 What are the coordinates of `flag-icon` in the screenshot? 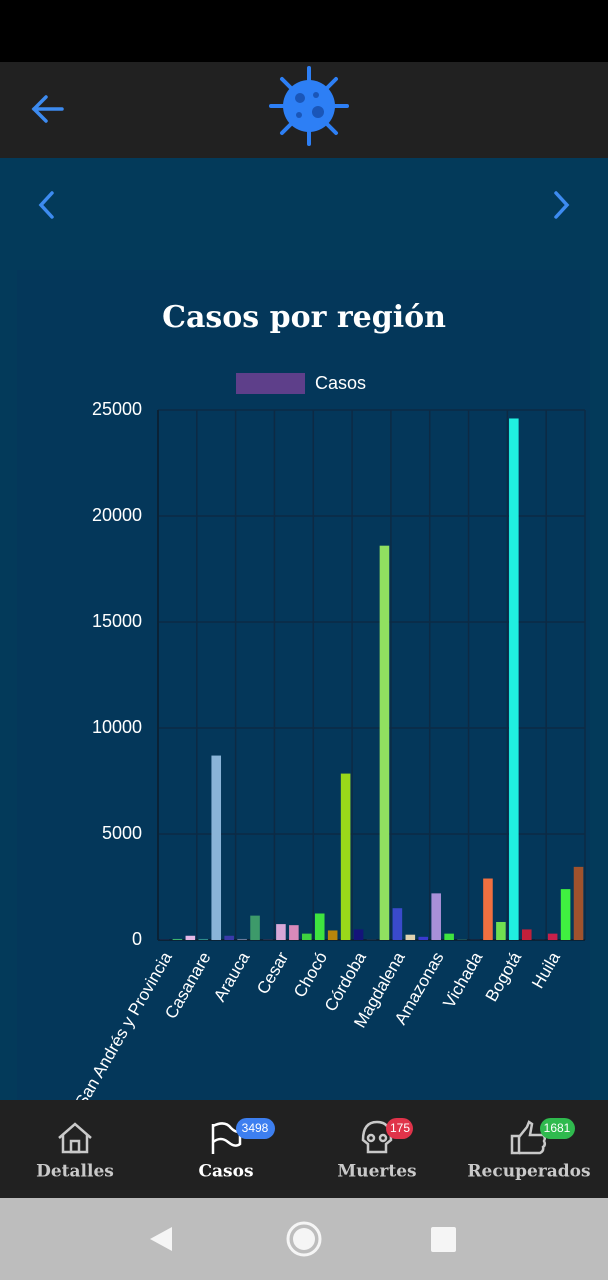 It's located at (226, 1138).